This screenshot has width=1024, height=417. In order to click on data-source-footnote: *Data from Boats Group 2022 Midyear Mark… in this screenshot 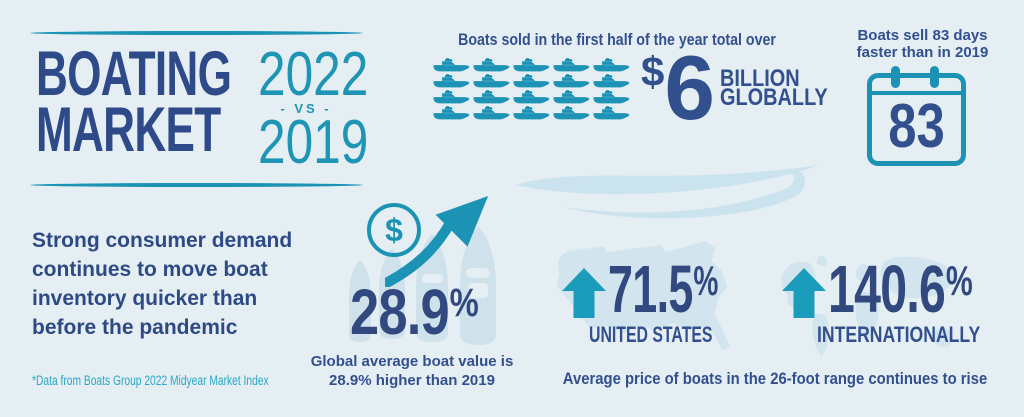, I will do `click(150, 380)`.